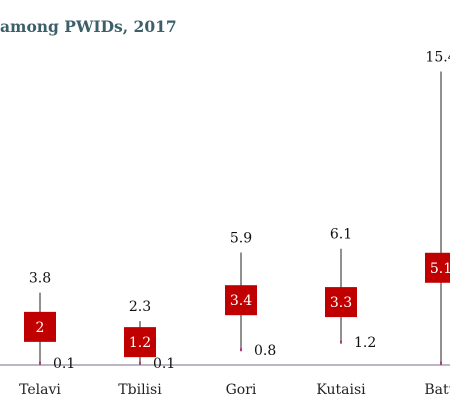 Image resolution: width=450 pixels, height=420 pixels. What do you see at coordinates (365, 343) in the screenshot?
I see `low-label-kutaisi: 1.2` at bounding box center [365, 343].